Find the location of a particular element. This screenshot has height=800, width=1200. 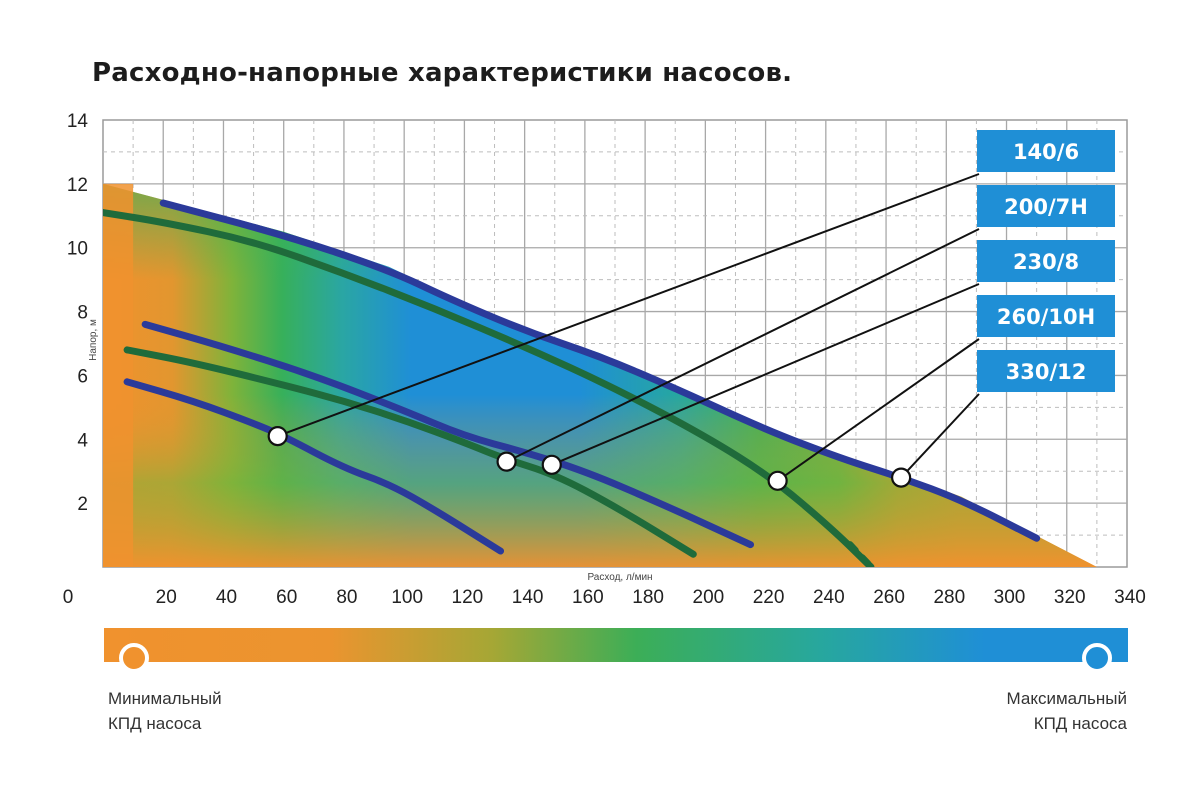

legend-item-200-7H: 200/7H is located at coordinates (1046, 206).